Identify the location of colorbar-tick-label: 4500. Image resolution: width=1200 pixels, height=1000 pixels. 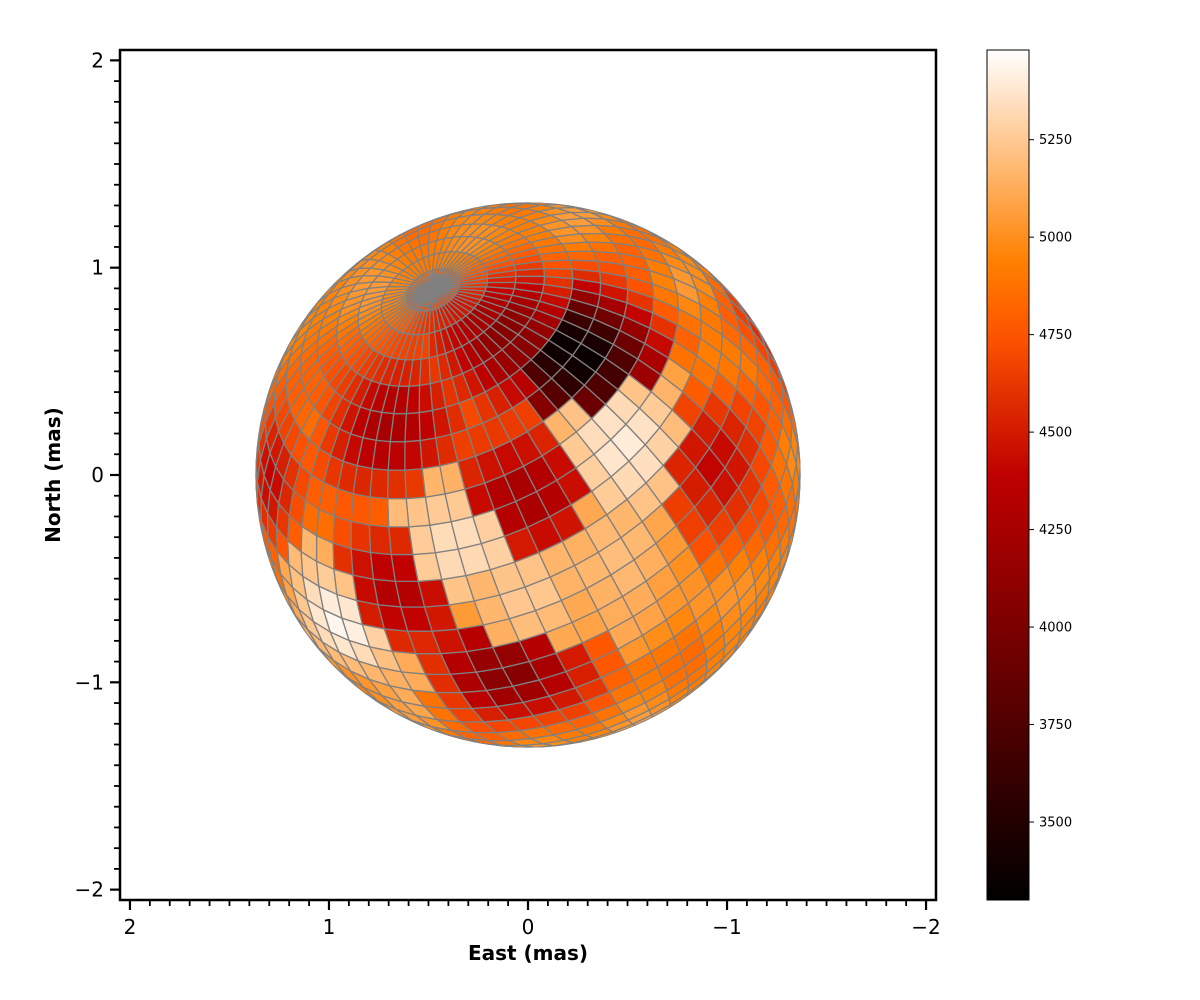
(1055, 433).